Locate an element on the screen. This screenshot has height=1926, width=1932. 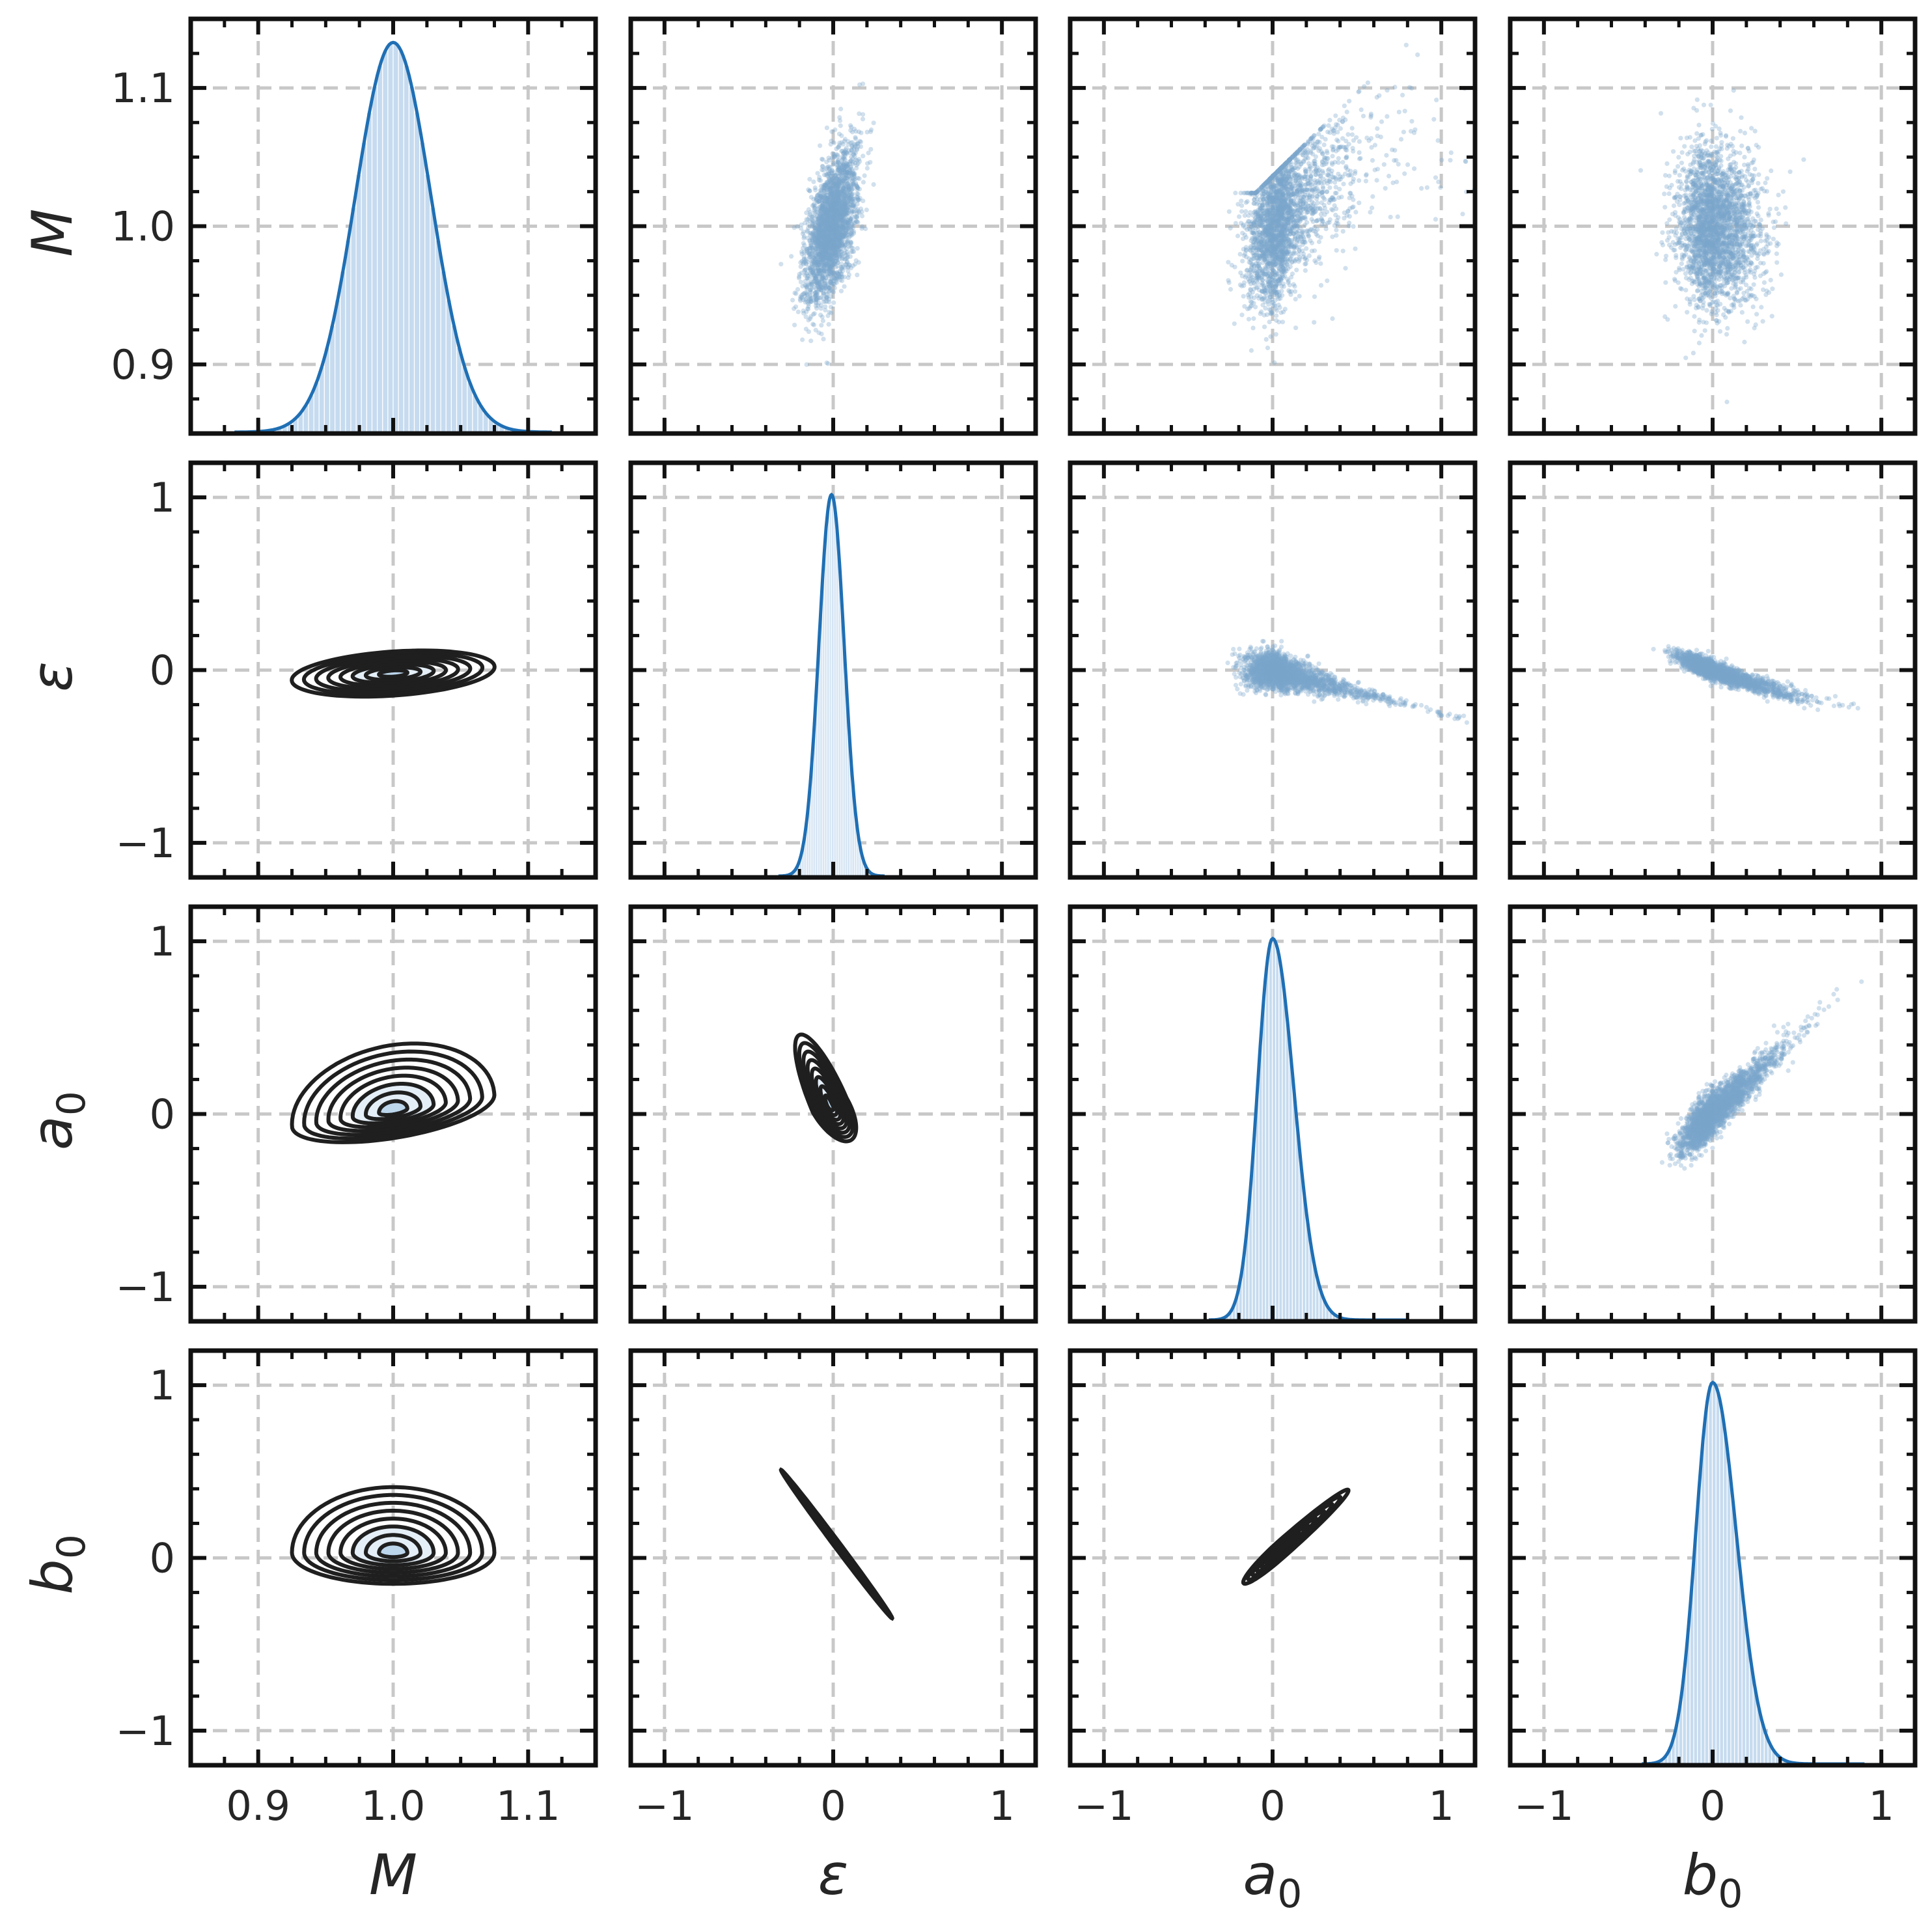
hist-bar is located at coordinates (406, 249).